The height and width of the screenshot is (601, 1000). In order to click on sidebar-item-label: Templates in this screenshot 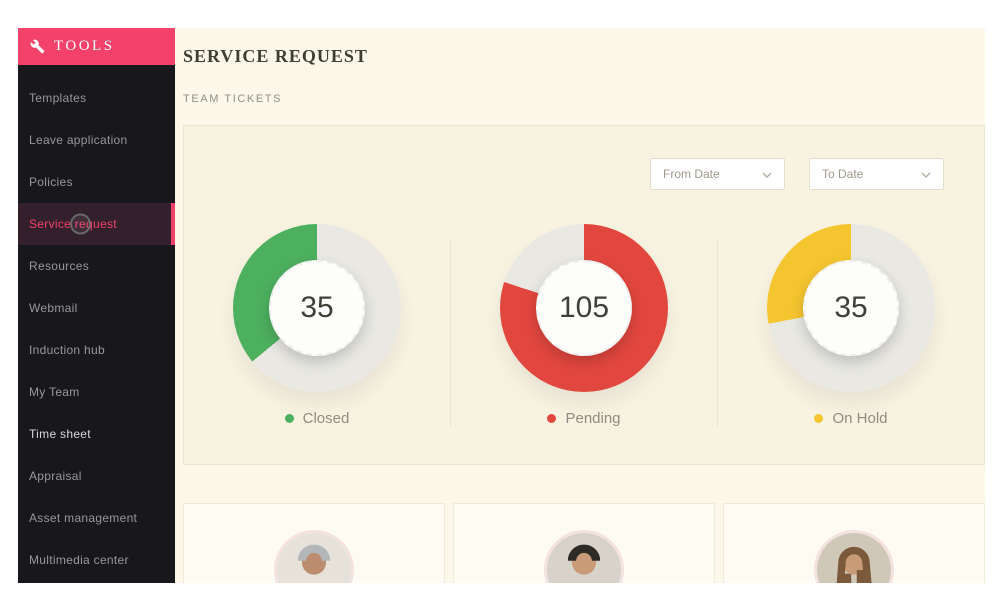, I will do `click(58, 98)`.